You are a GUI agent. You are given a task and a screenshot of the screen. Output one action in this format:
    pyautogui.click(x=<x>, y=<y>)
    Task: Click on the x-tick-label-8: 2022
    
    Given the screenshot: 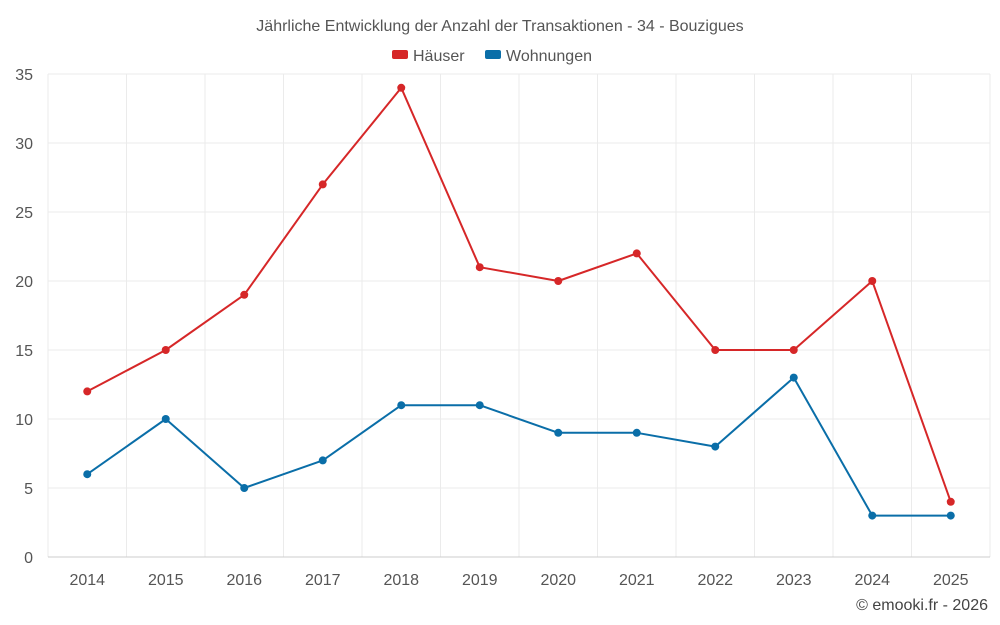 What is the action you would take?
    pyautogui.click(x=715, y=580)
    